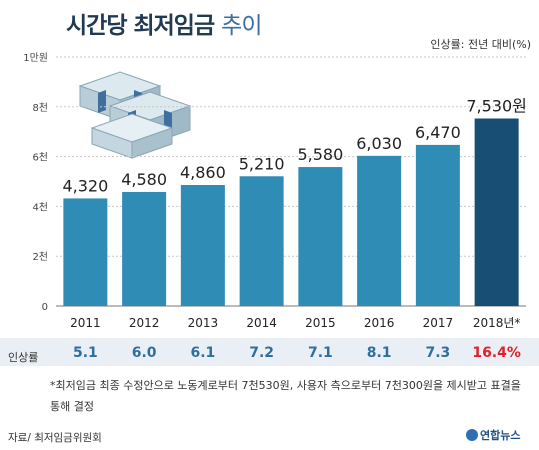 This screenshot has height=450, width=539. What do you see at coordinates (320, 353) in the screenshot?
I see `rate-value: 7.1` at bounding box center [320, 353].